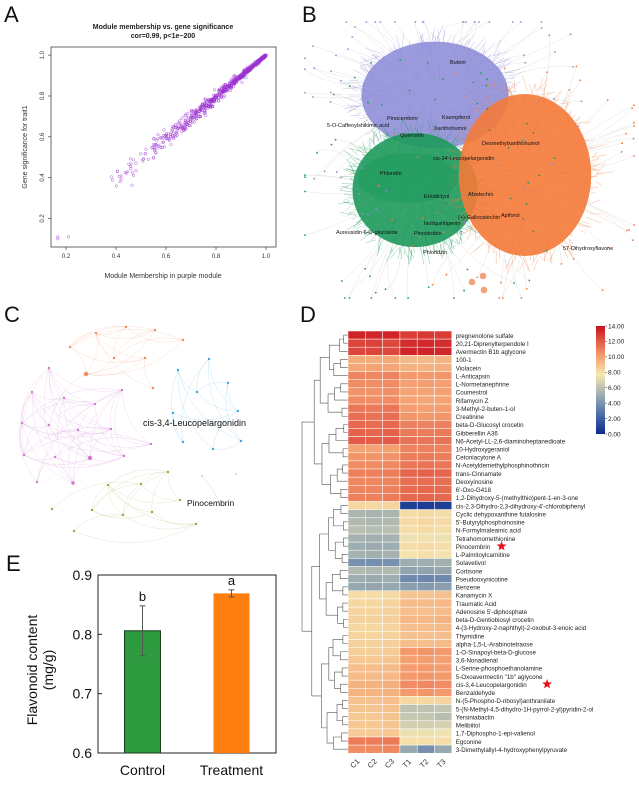 The image size is (639, 787). What do you see at coordinates (473, 547) in the screenshot?
I see `row-label: Pinocembrin` at bounding box center [473, 547].